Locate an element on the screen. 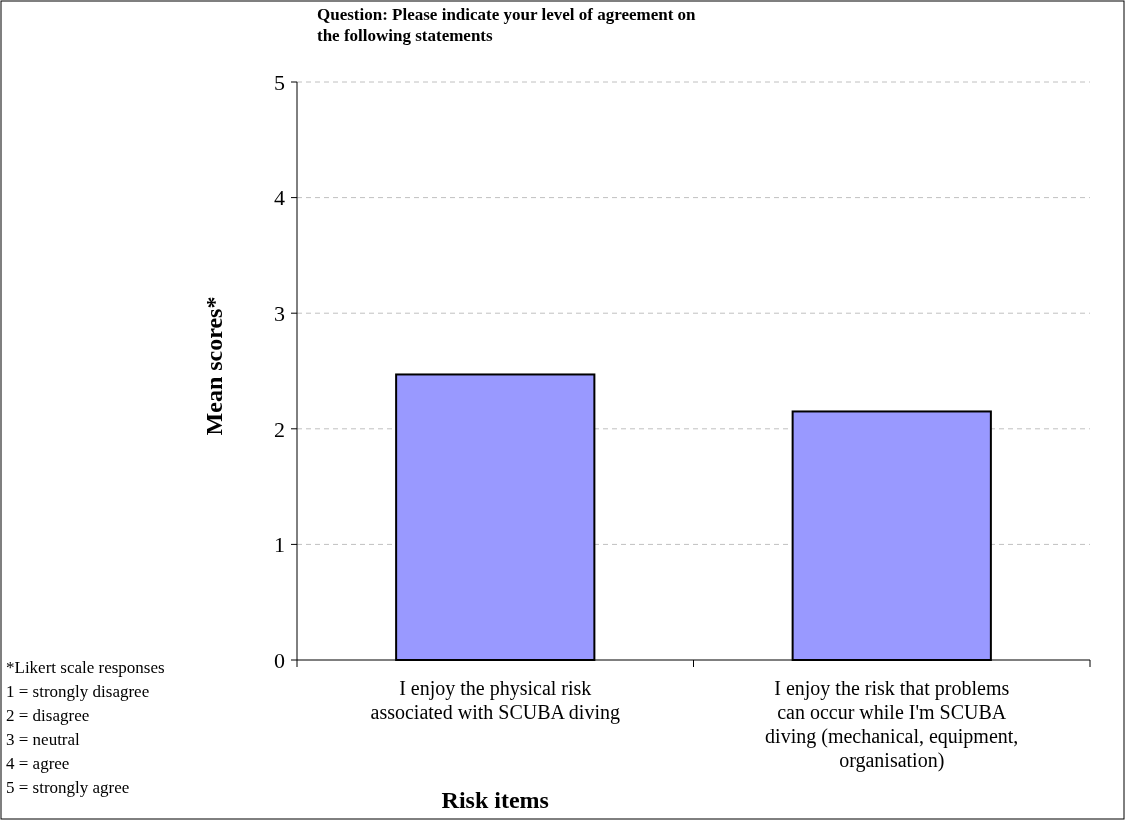 The image size is (1125, 820). x-axis-title: Risk items is located at coordinates (495, 800).